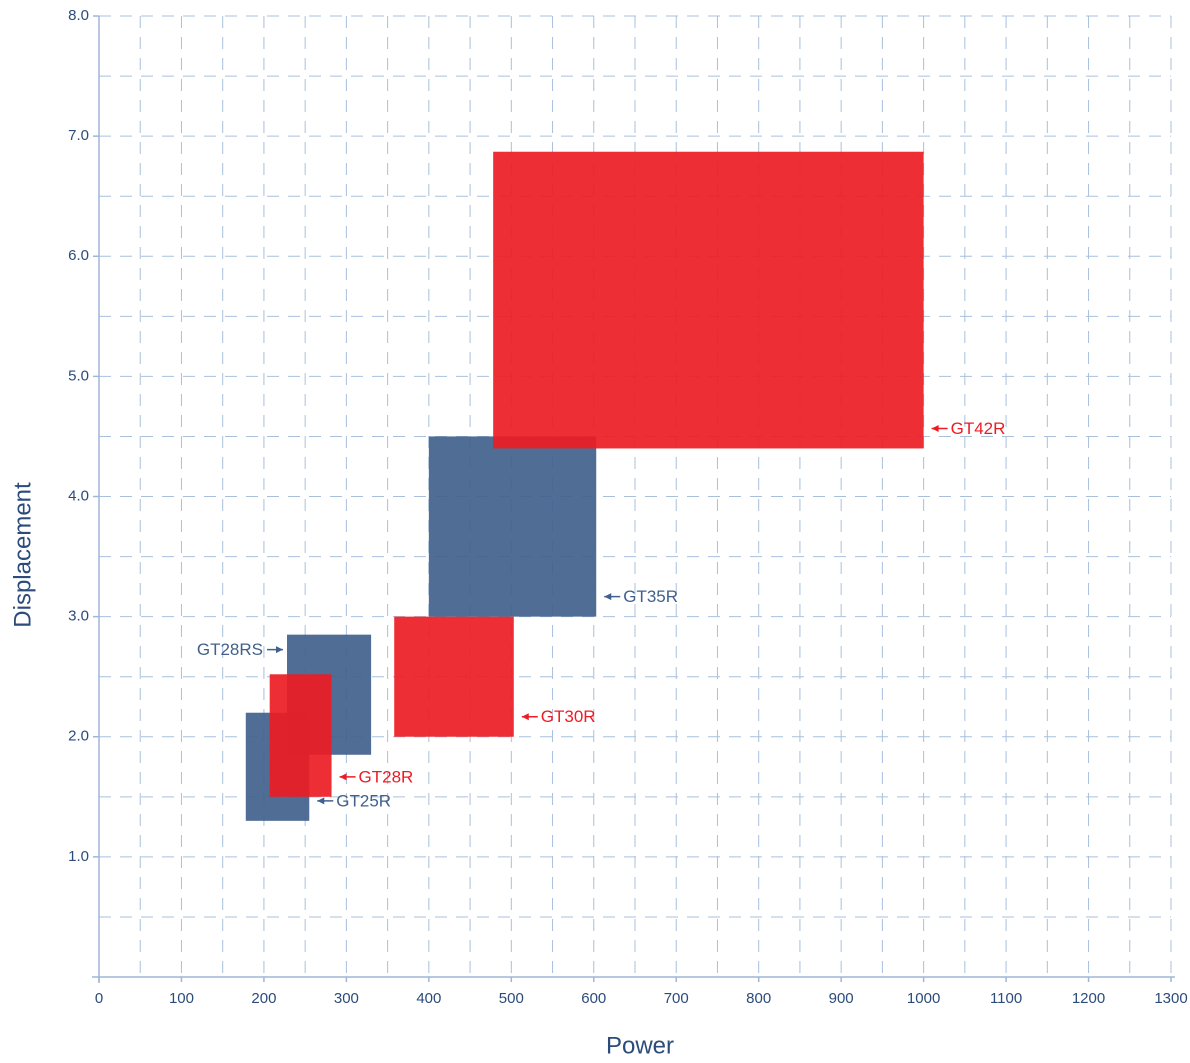 The height and width of the screenshot is (1063, 1190). I want to click on y-tick-label: 3.0, so click(78, 616).